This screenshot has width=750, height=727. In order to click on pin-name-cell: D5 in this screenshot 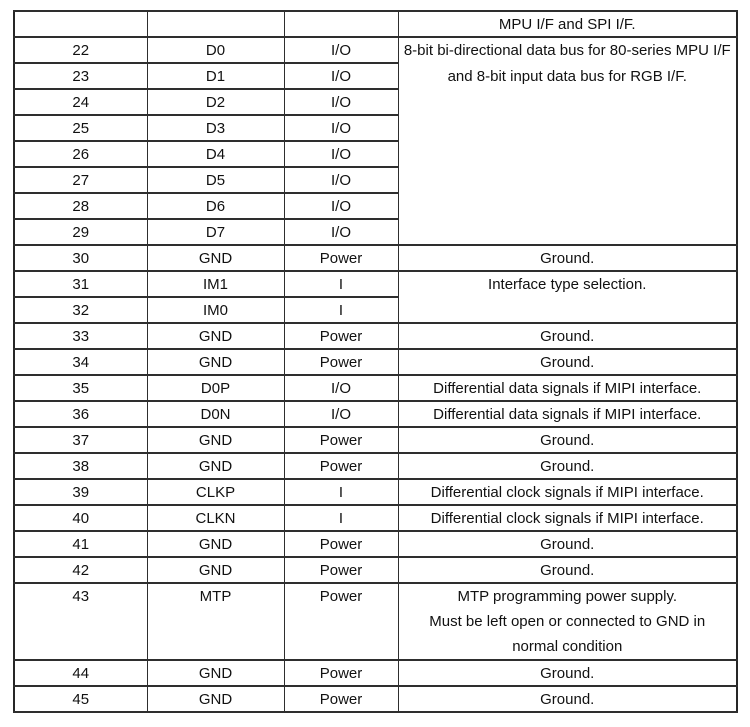, I will do `click(215, 180)`.